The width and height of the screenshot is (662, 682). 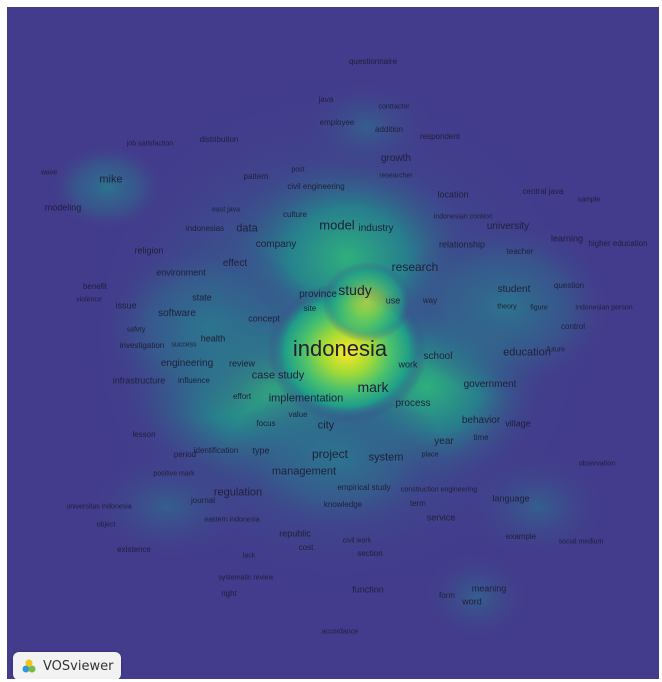 What do you see at coordinates (202, 297) in the screenshot?
I see `term-label: state` at bounding box center [202, 297].